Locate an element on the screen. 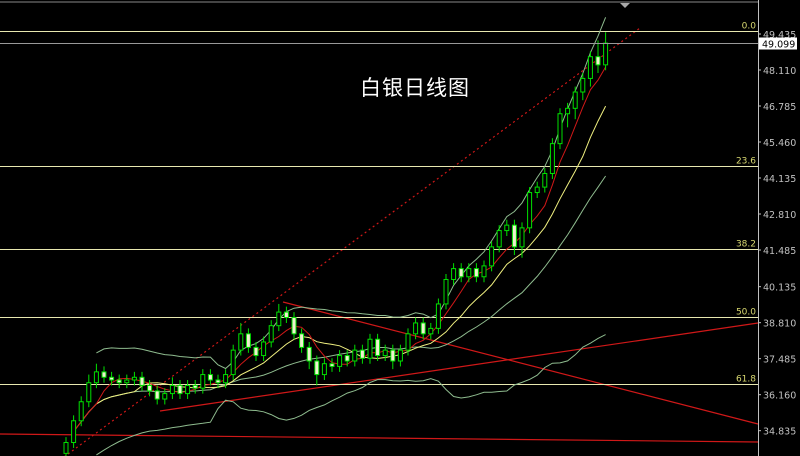  current-price-label: 49.099 is located at coordinates (778, 45).